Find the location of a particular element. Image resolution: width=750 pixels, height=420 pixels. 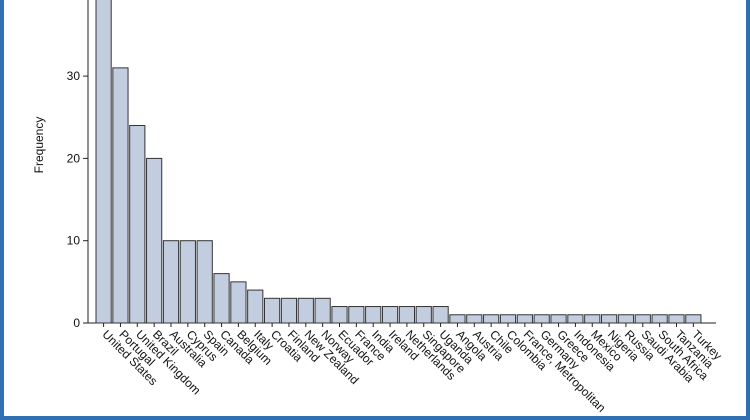

y-axis-label: Frequency is located at coordinates (39, 145).